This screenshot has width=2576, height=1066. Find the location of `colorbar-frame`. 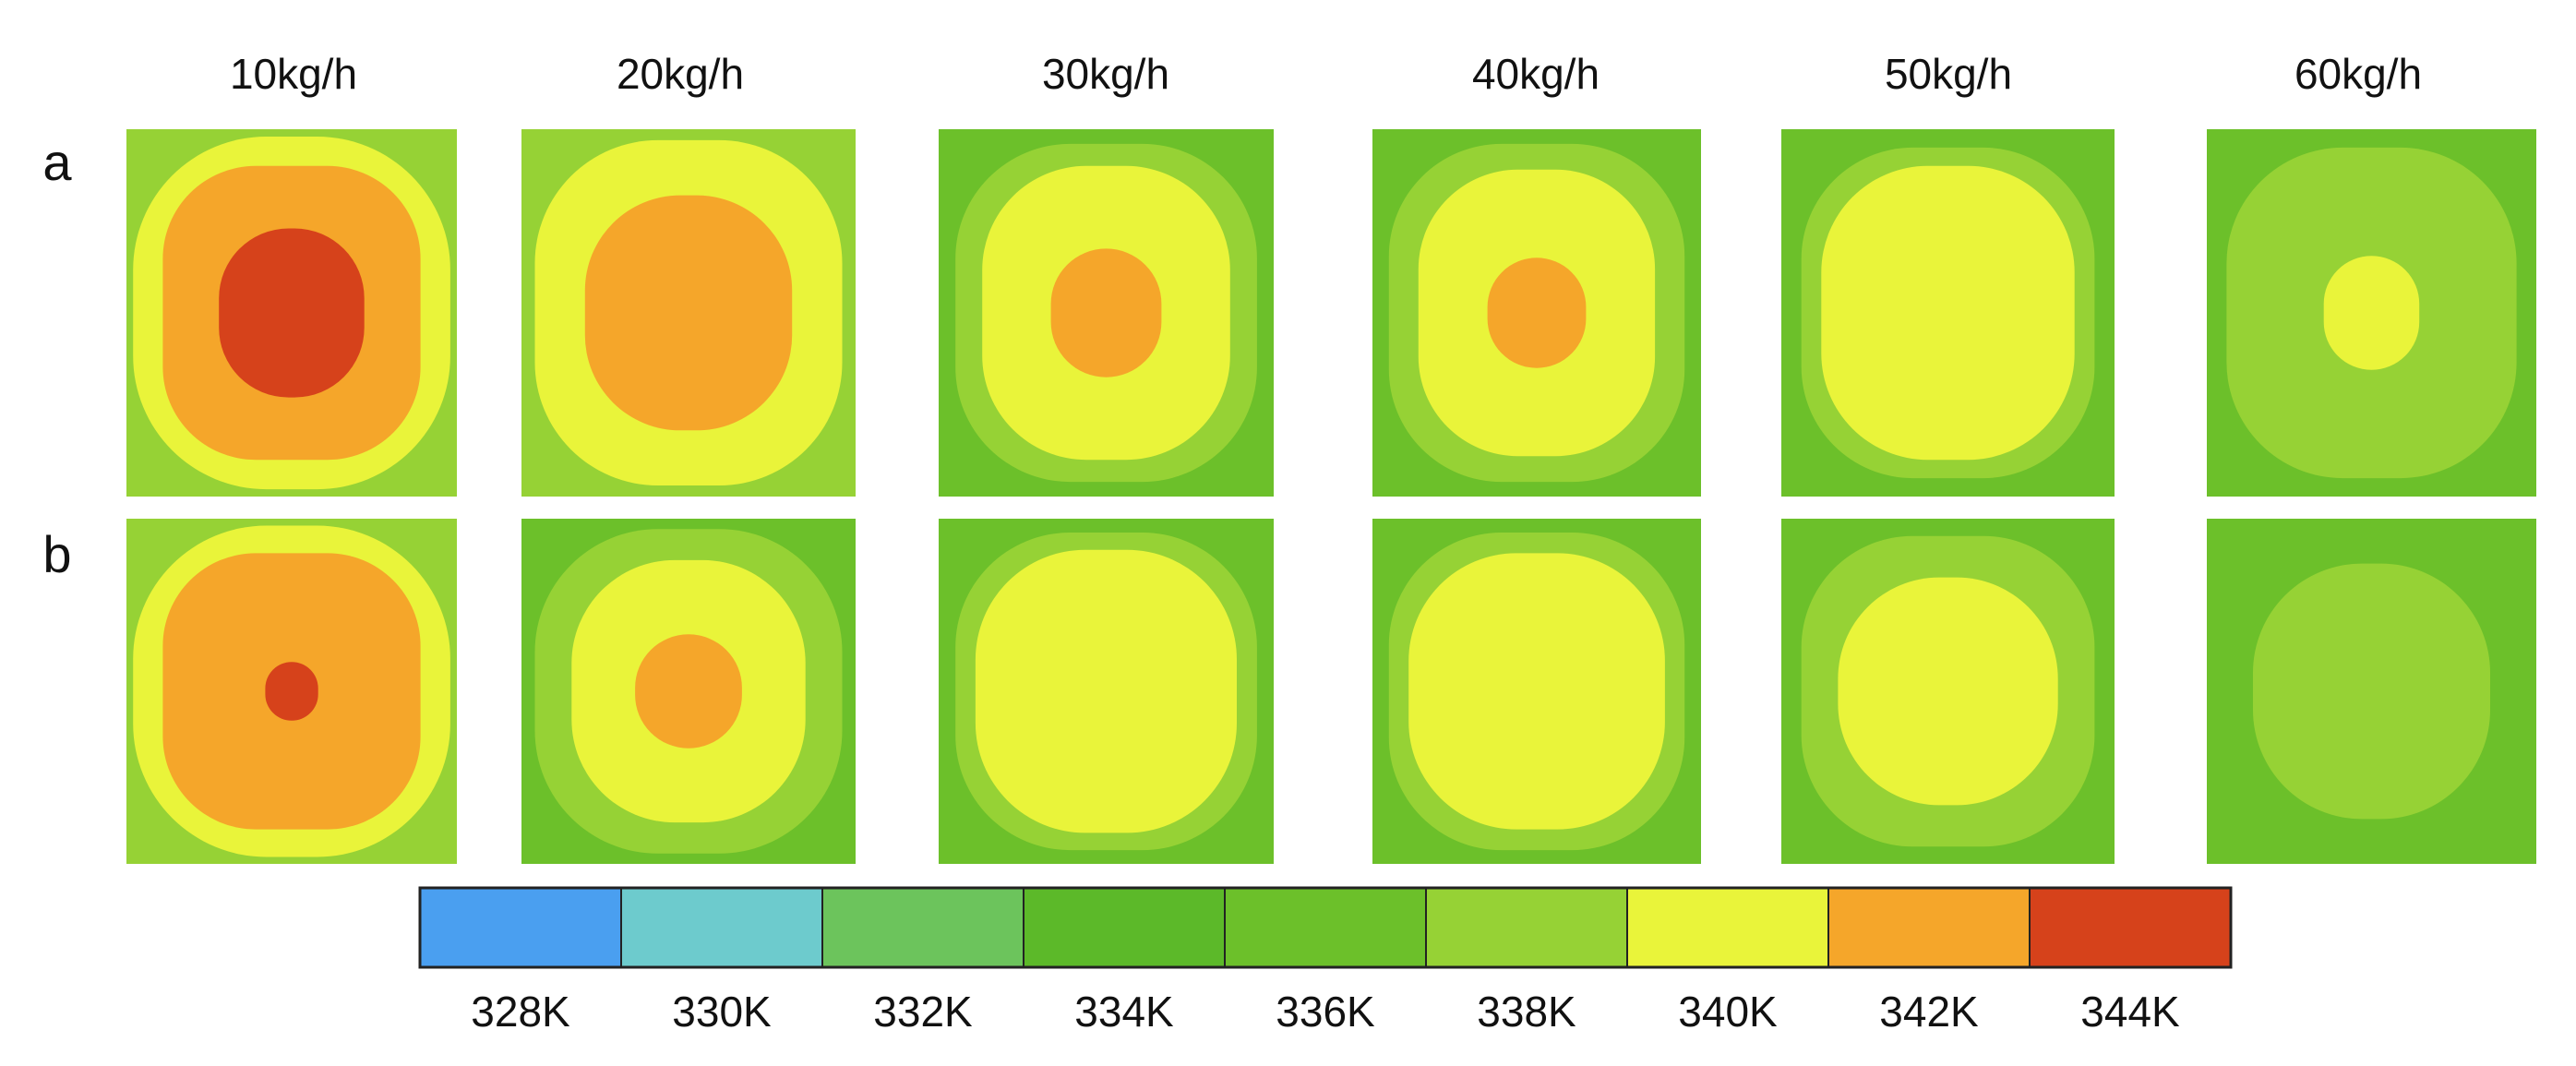

colorbar-frame is located at coordinates (1326, 927).